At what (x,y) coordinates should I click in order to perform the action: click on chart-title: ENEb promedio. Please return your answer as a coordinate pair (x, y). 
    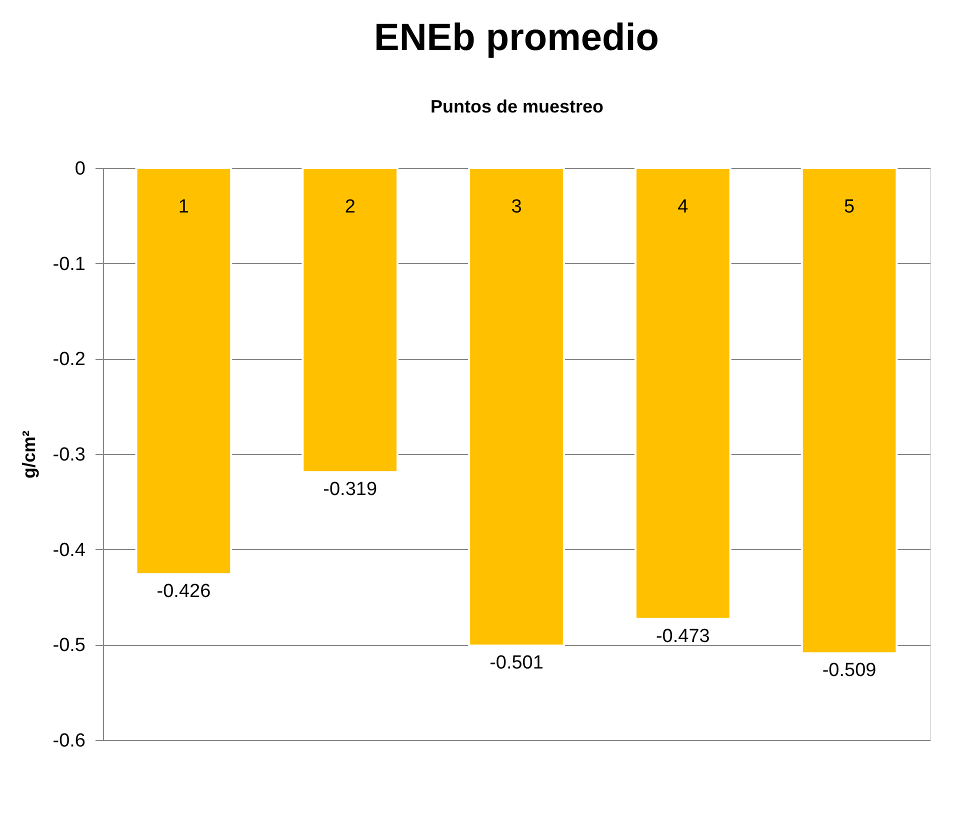
    Looking at the image, I should click on (517, 38).